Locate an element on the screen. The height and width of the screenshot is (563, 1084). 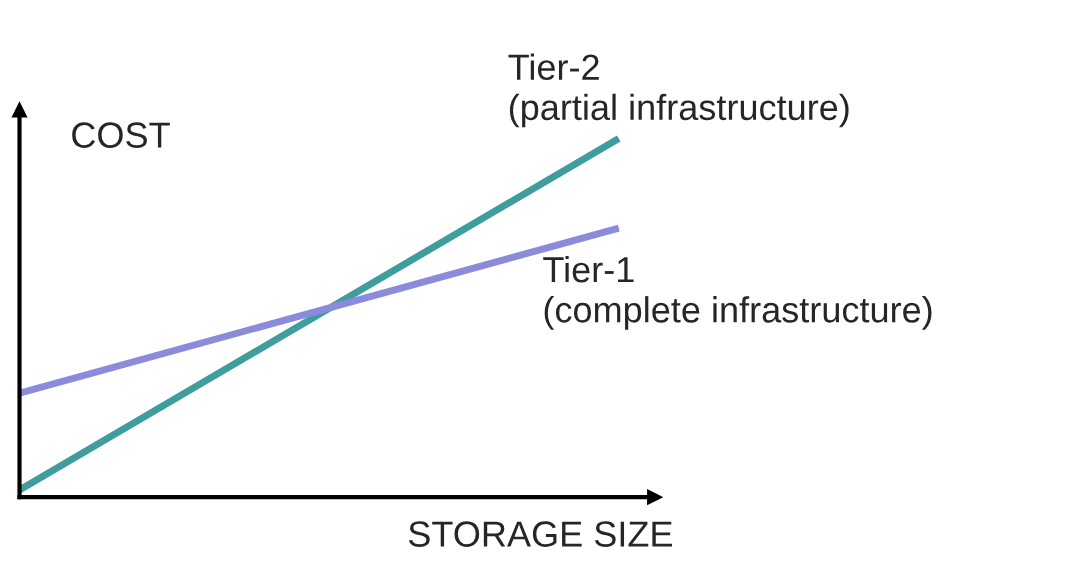
y-axis-title: COST is located at coordinates (121, 135).